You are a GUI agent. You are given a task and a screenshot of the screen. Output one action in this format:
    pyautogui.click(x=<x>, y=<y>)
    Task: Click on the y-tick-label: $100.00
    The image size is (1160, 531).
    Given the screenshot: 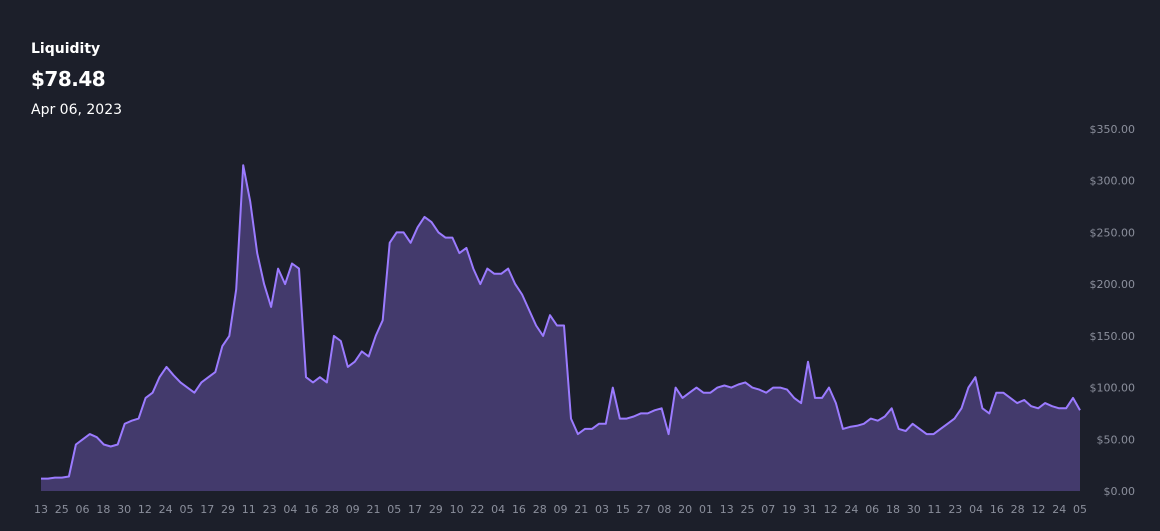 What is the action you would take?
    pyautogui.click(x=1113, y=388)
    